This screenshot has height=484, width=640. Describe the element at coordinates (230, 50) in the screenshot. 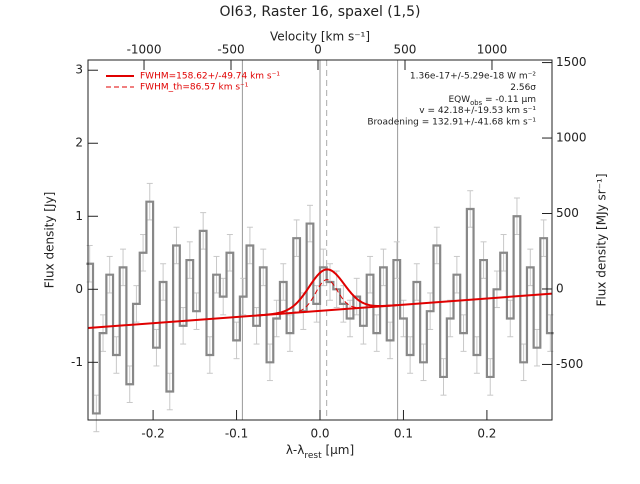

I see `x2-tick-label: -500` at that location.